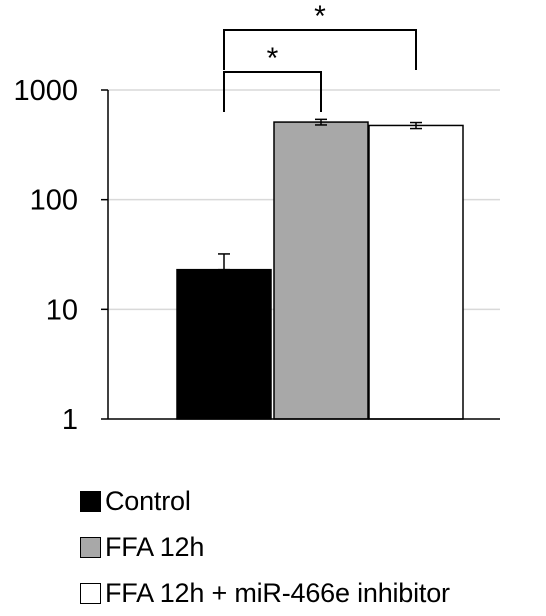 This screenshot has height=616, width=546. I want to click on bar-control, so click(224, 344).